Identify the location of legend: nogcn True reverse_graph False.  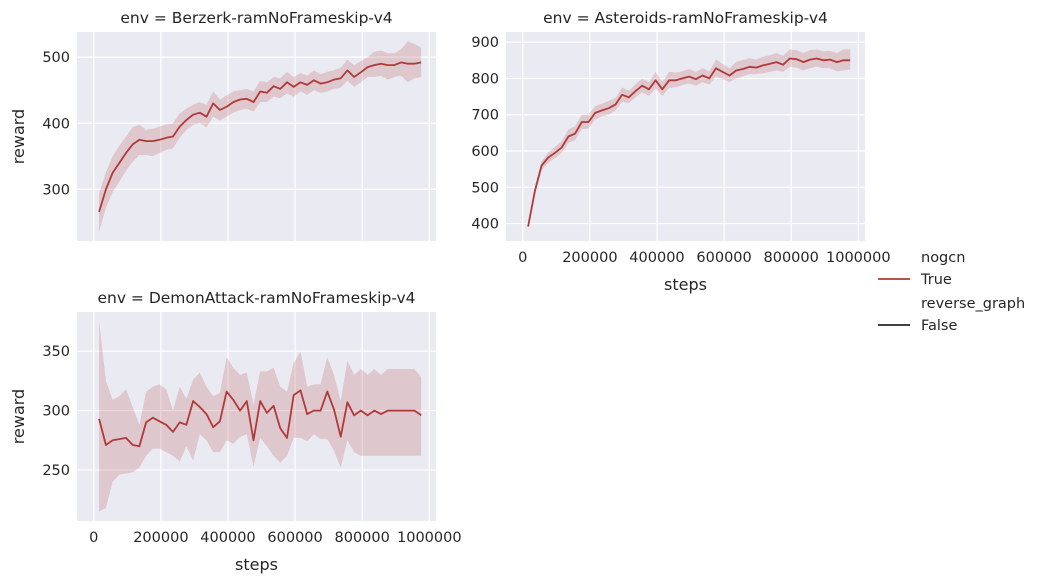
(951, 292).